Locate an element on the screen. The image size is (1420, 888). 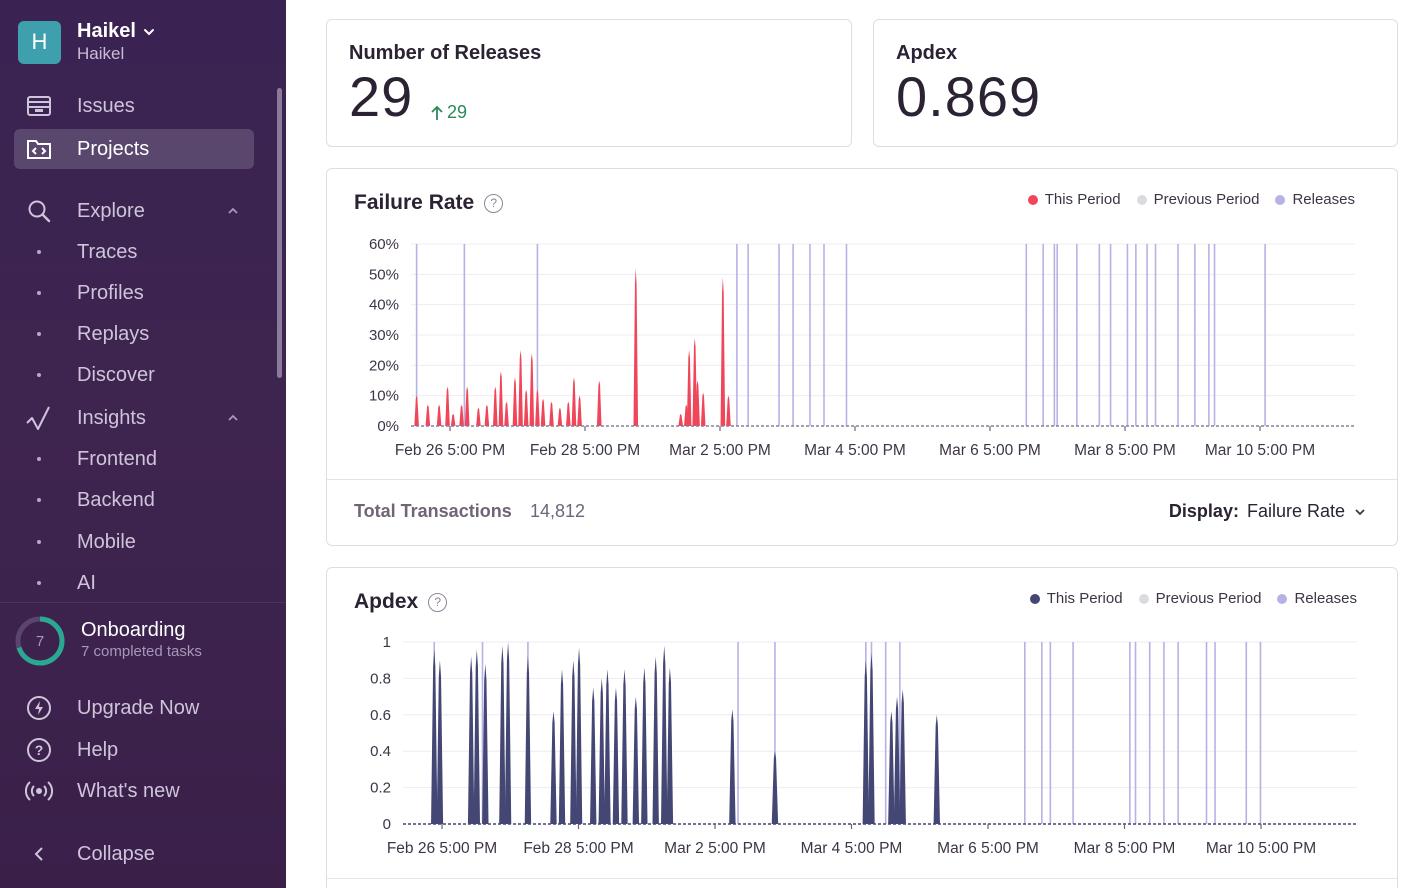
sidebar-item-profiles: Profiles is located at coordinates (134, 293).